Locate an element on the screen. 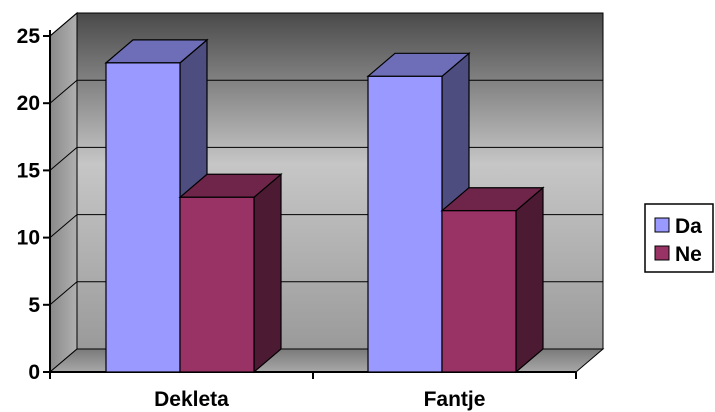 The height and width of the screenshot is (412, 715). bar-ne-fantje is located at coordinates (492, 280).